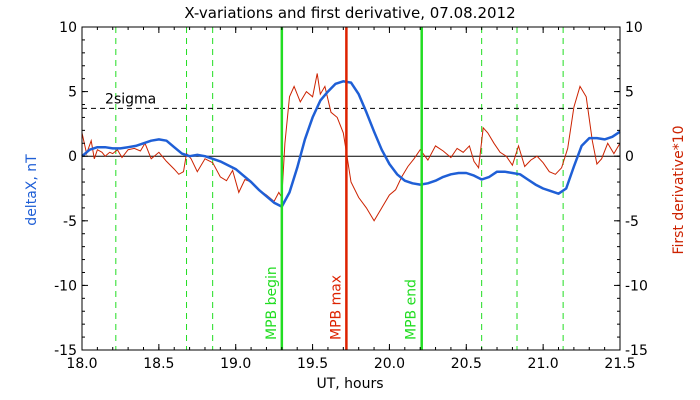  What do you see at coordinates (68, 28) in the screenshot?
I see `y-tick-label-left: 10` at bounding box center [68, 28].